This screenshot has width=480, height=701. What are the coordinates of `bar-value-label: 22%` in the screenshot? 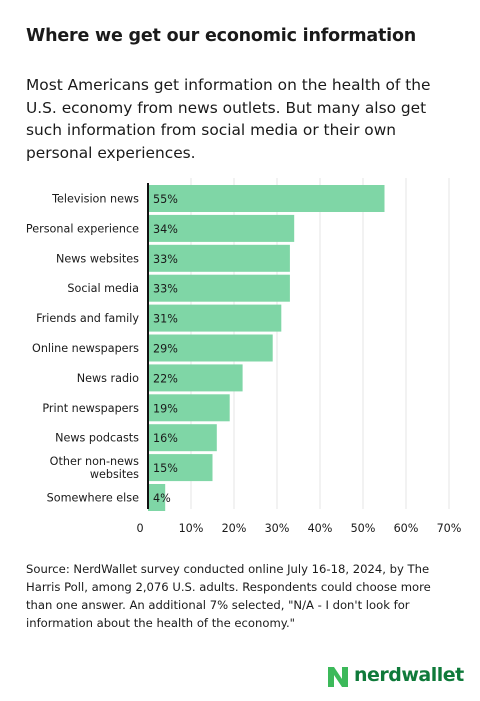 It's located at (165, 378).